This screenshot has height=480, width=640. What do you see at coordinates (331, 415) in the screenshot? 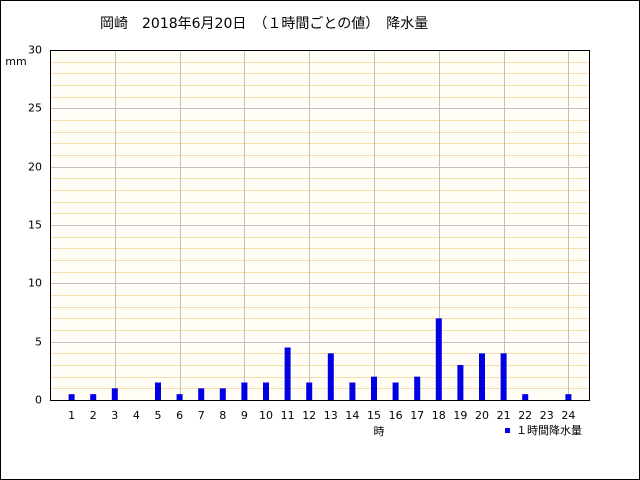
I see `x-tick-label: 13` at bounding box center [331, 415].